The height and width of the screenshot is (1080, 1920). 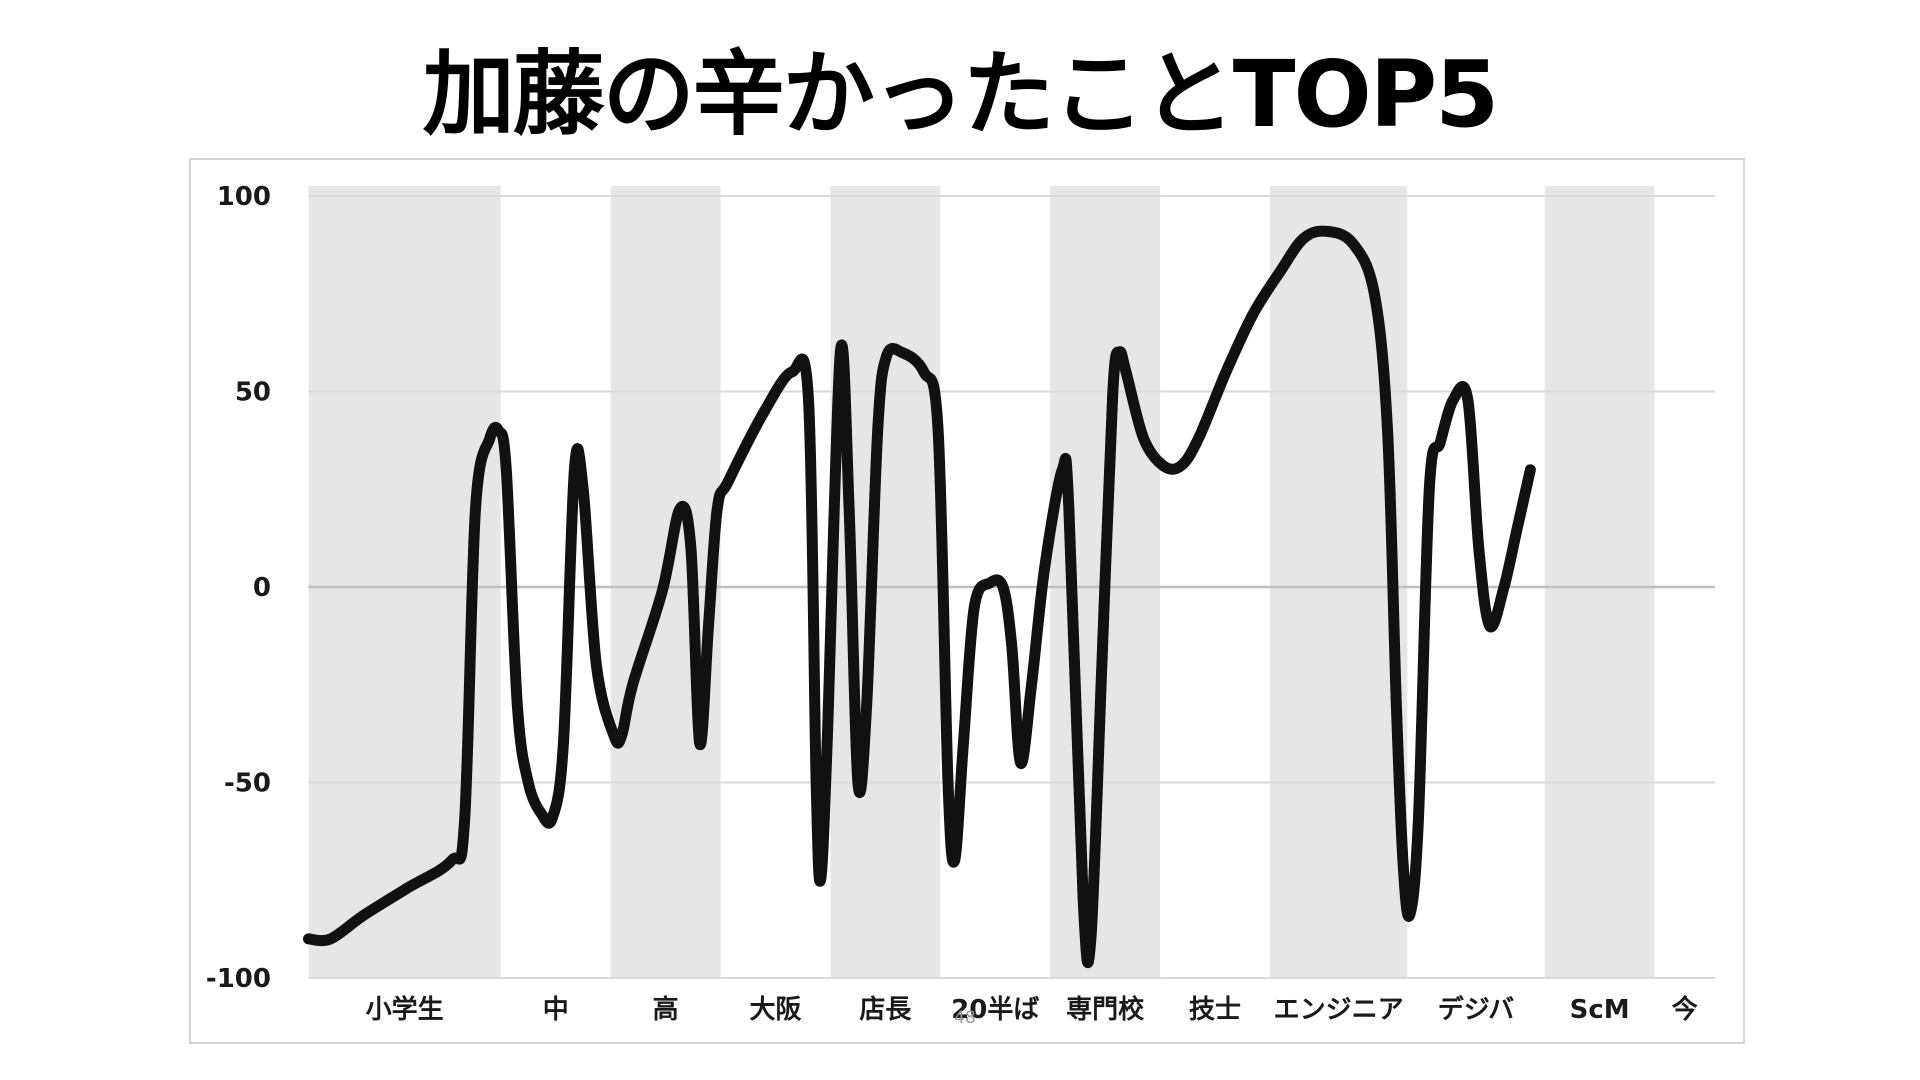 What do you see at coordinates (247, 784) in the screenshot?
I see `y-tick-label: -50` at bounding box center [247, 784].